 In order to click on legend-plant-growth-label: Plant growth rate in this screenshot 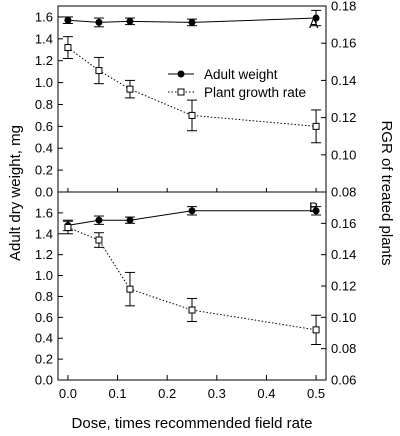, I will do `click(255, 92)`.